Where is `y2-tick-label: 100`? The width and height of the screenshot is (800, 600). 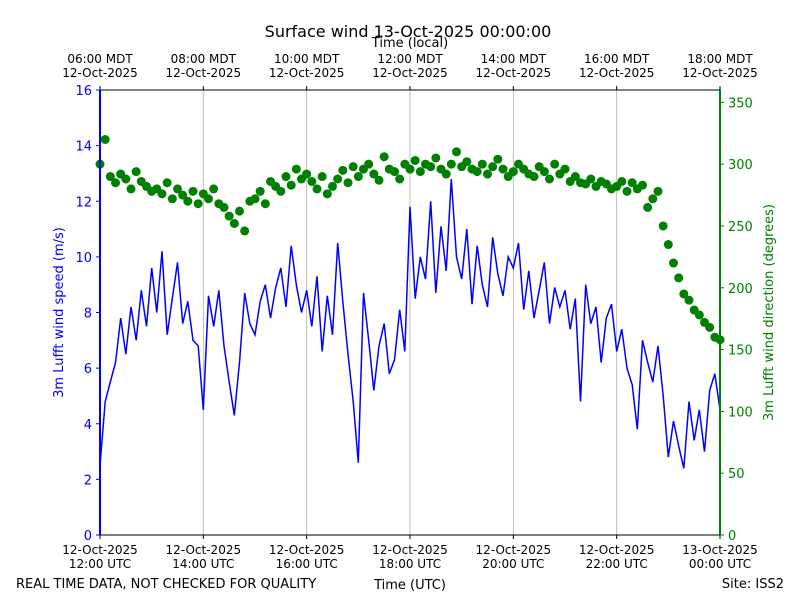
y2-tick-label: 100 is located at coordinates (740, 412).